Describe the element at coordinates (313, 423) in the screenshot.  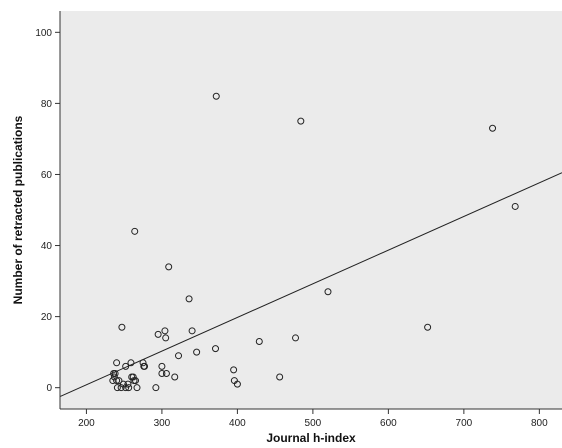
I see `x-tick-label: 500` at that location.